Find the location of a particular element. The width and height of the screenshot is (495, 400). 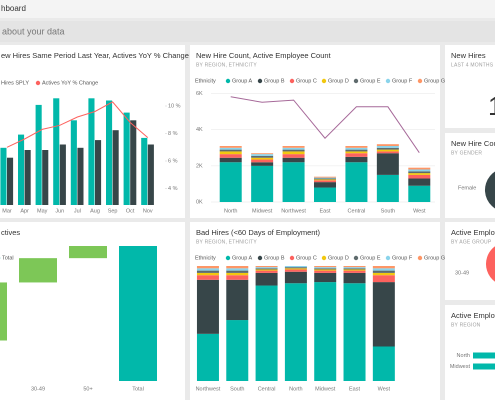

x-tick-label: 50+ is located at coordinates (87, 389).